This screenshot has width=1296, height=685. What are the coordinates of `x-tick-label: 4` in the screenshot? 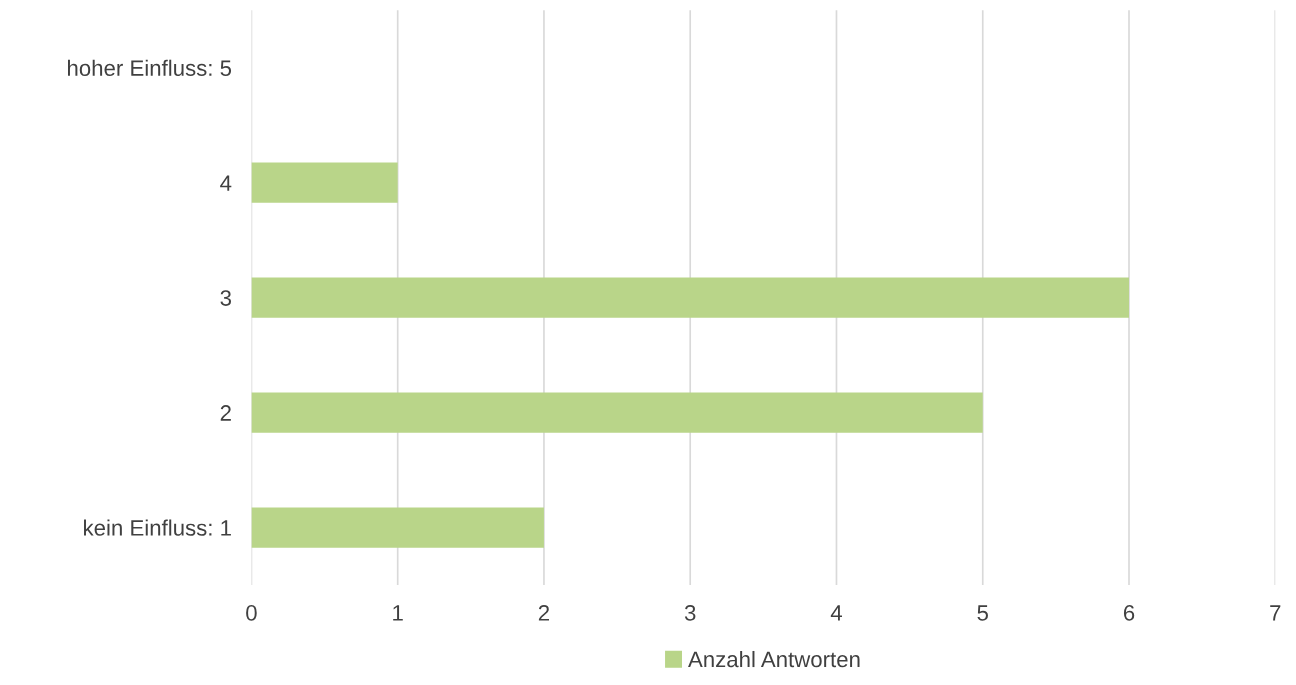 It's located at (836, 613).